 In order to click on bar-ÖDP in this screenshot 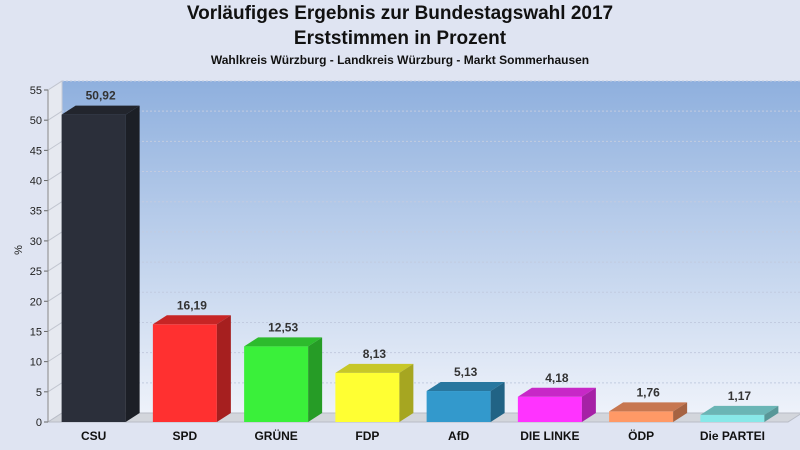, I will do `click(648, 412)`.